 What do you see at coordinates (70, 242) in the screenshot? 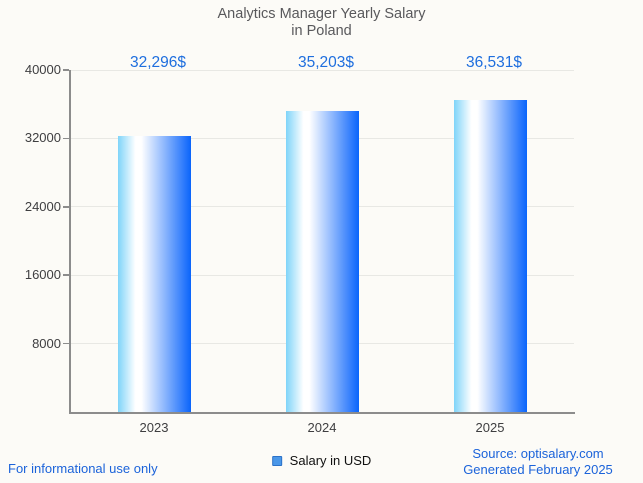
I see `y-axis-line` at bounding box center [70, 242].